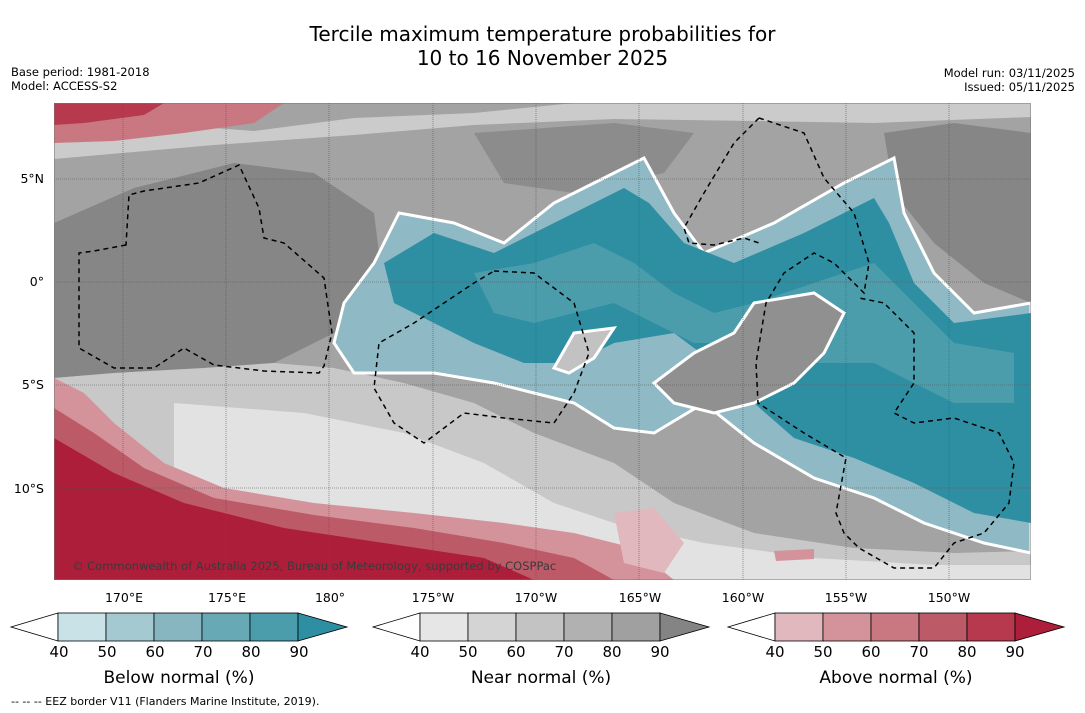 This screenshot has height=713, width=1085. I want to click on meta-left: Base period: 1981-2018 Model: ACCESS-S2, so click(80, 79).